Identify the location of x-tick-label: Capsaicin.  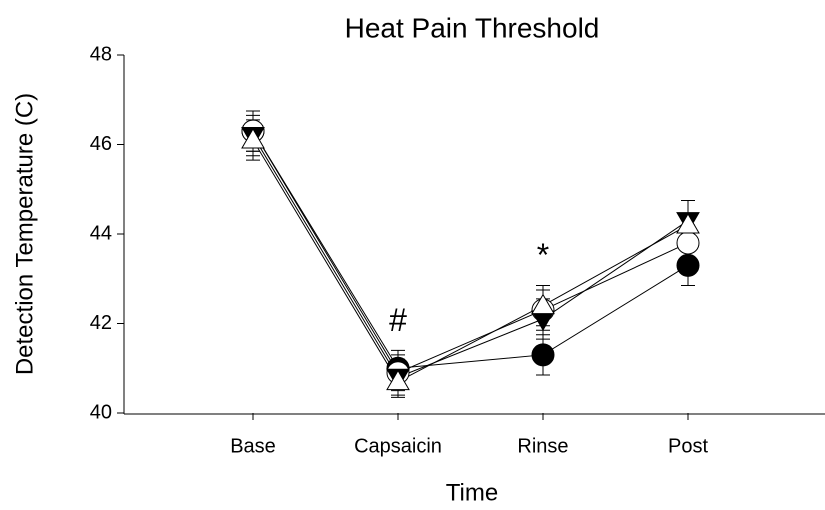
(398, 446).